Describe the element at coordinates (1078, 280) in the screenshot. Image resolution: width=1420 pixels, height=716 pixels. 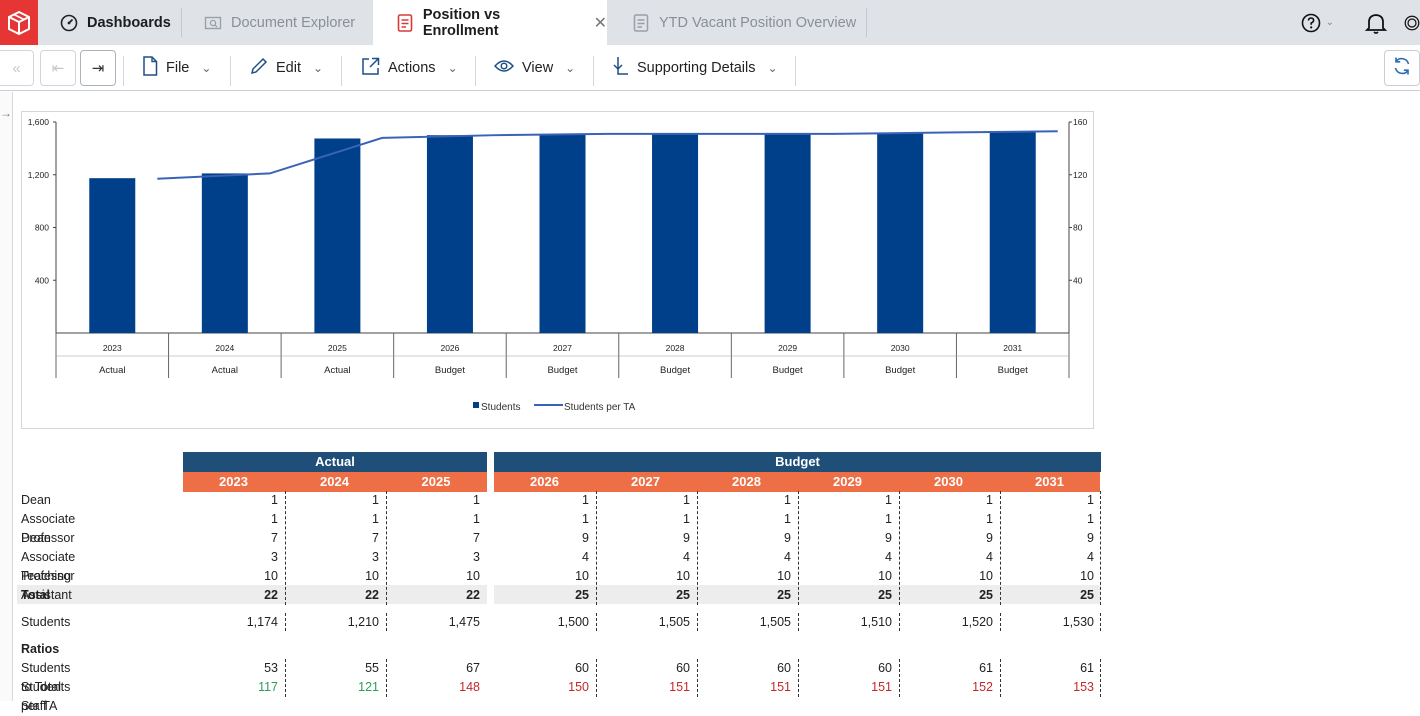
I see `right-tick-label: 40` at that location.